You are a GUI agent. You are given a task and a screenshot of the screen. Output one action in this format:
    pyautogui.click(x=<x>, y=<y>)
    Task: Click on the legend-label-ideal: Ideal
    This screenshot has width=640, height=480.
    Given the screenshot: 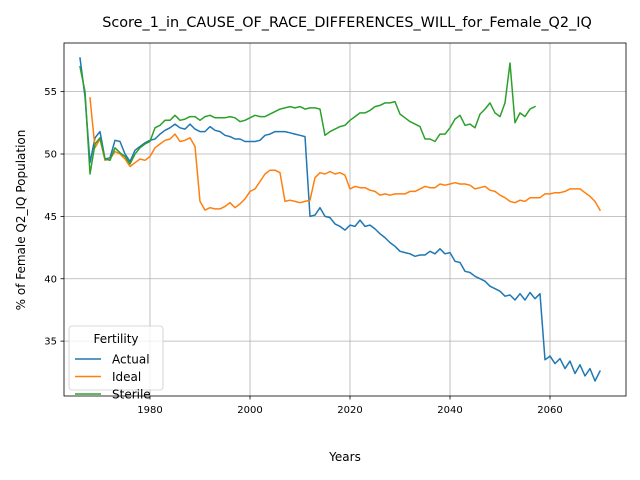 What is the action you would take?
    pyautogui.click(x=126, y=377)
    